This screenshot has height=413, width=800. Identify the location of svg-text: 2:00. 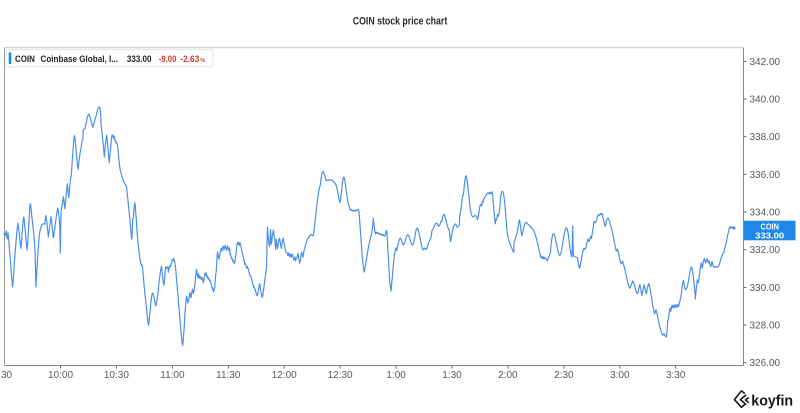
(508, 375).